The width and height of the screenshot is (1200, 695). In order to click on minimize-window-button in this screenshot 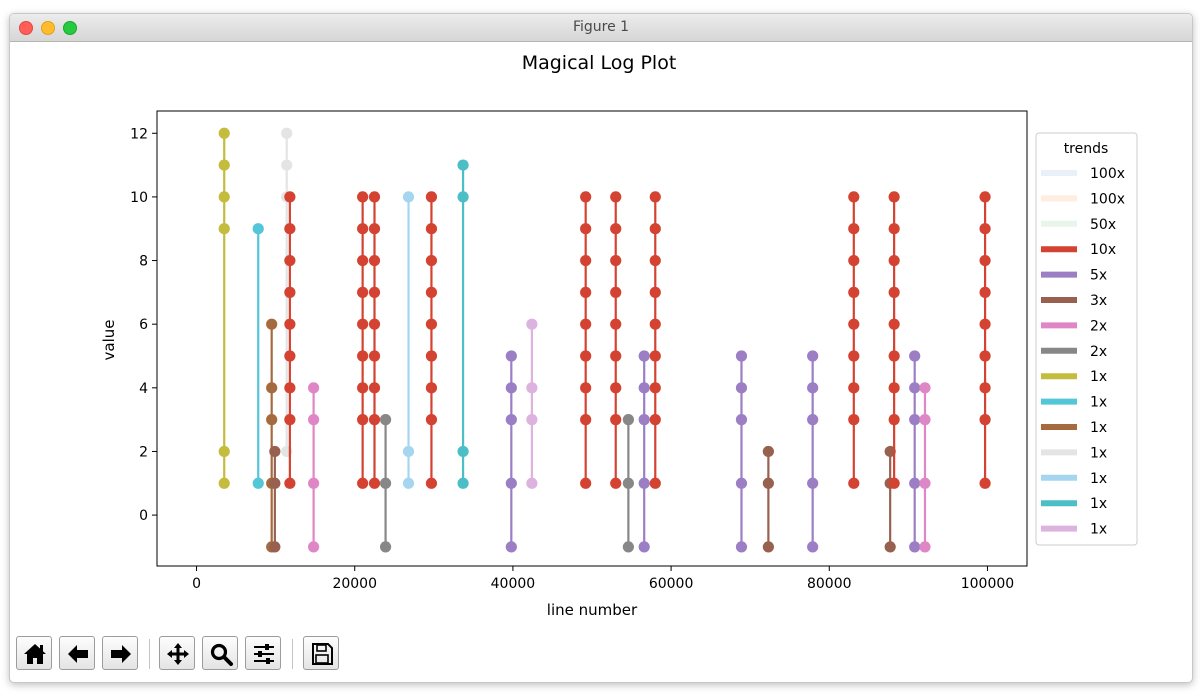, I will do `click(48, 28)`.